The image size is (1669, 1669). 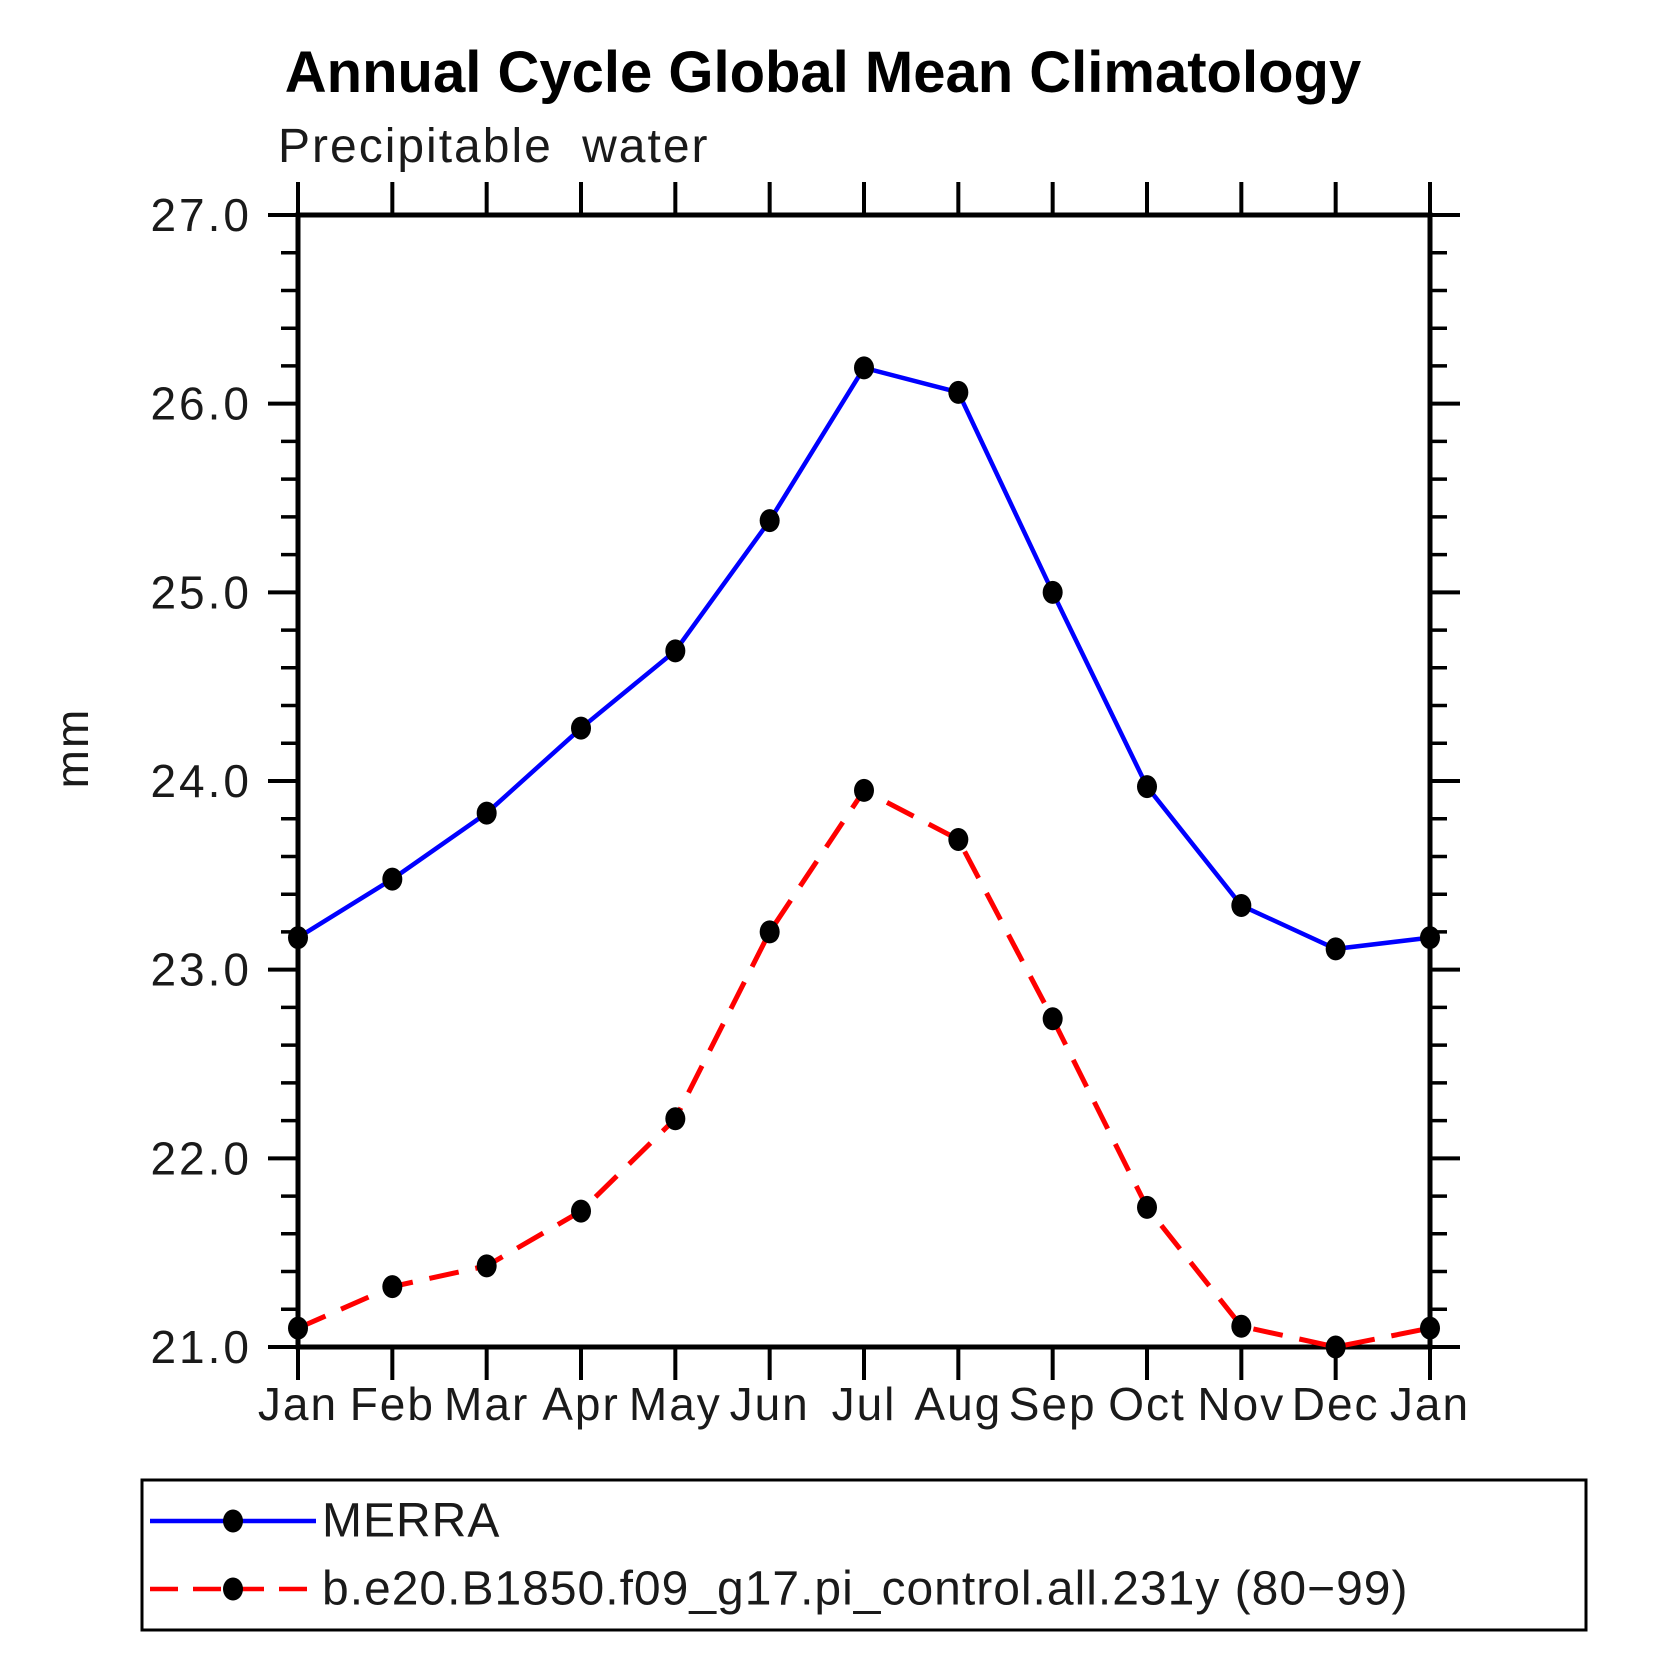 What do you see at coordinates (201, 1158) in the screenshot?
I see `y-tick-label: 22.0` at bounding box center [201, 1158].